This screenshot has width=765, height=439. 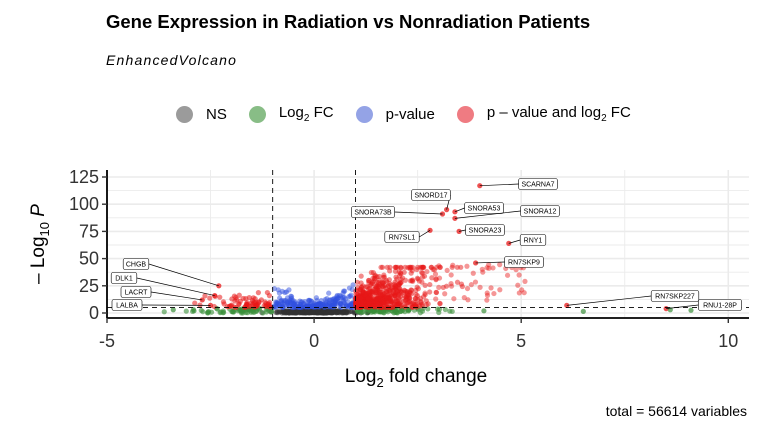 I want to click on y-tick-label: 100, so click(x=84, y=204).